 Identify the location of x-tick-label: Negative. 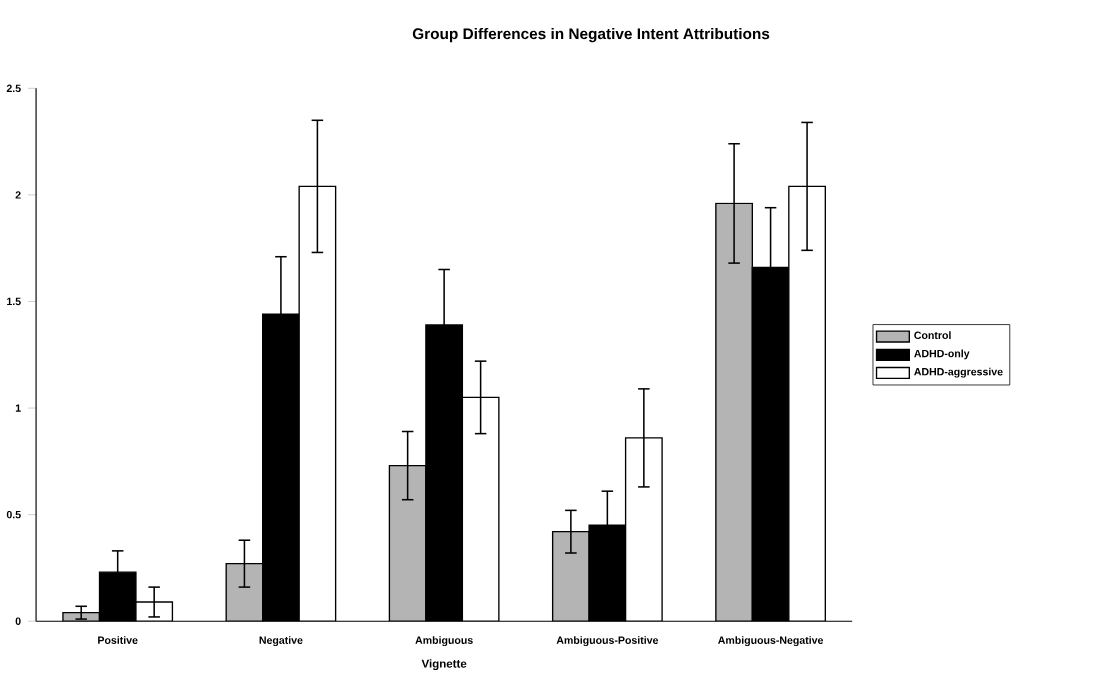
(281, 640).